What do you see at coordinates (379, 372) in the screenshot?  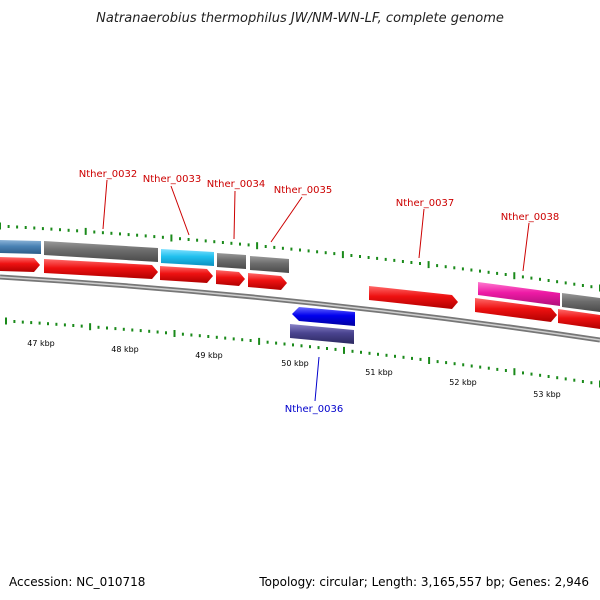 I see `kbp-label: 51 kbp` at bounding box center [379, 372].